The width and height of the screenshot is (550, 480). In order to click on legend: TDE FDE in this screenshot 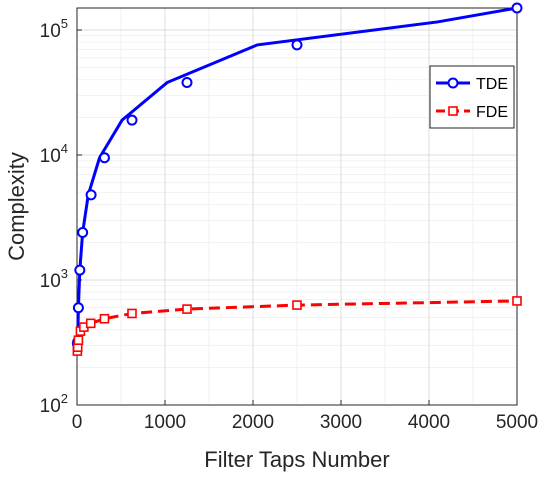, I will do `click(472, 97)`.